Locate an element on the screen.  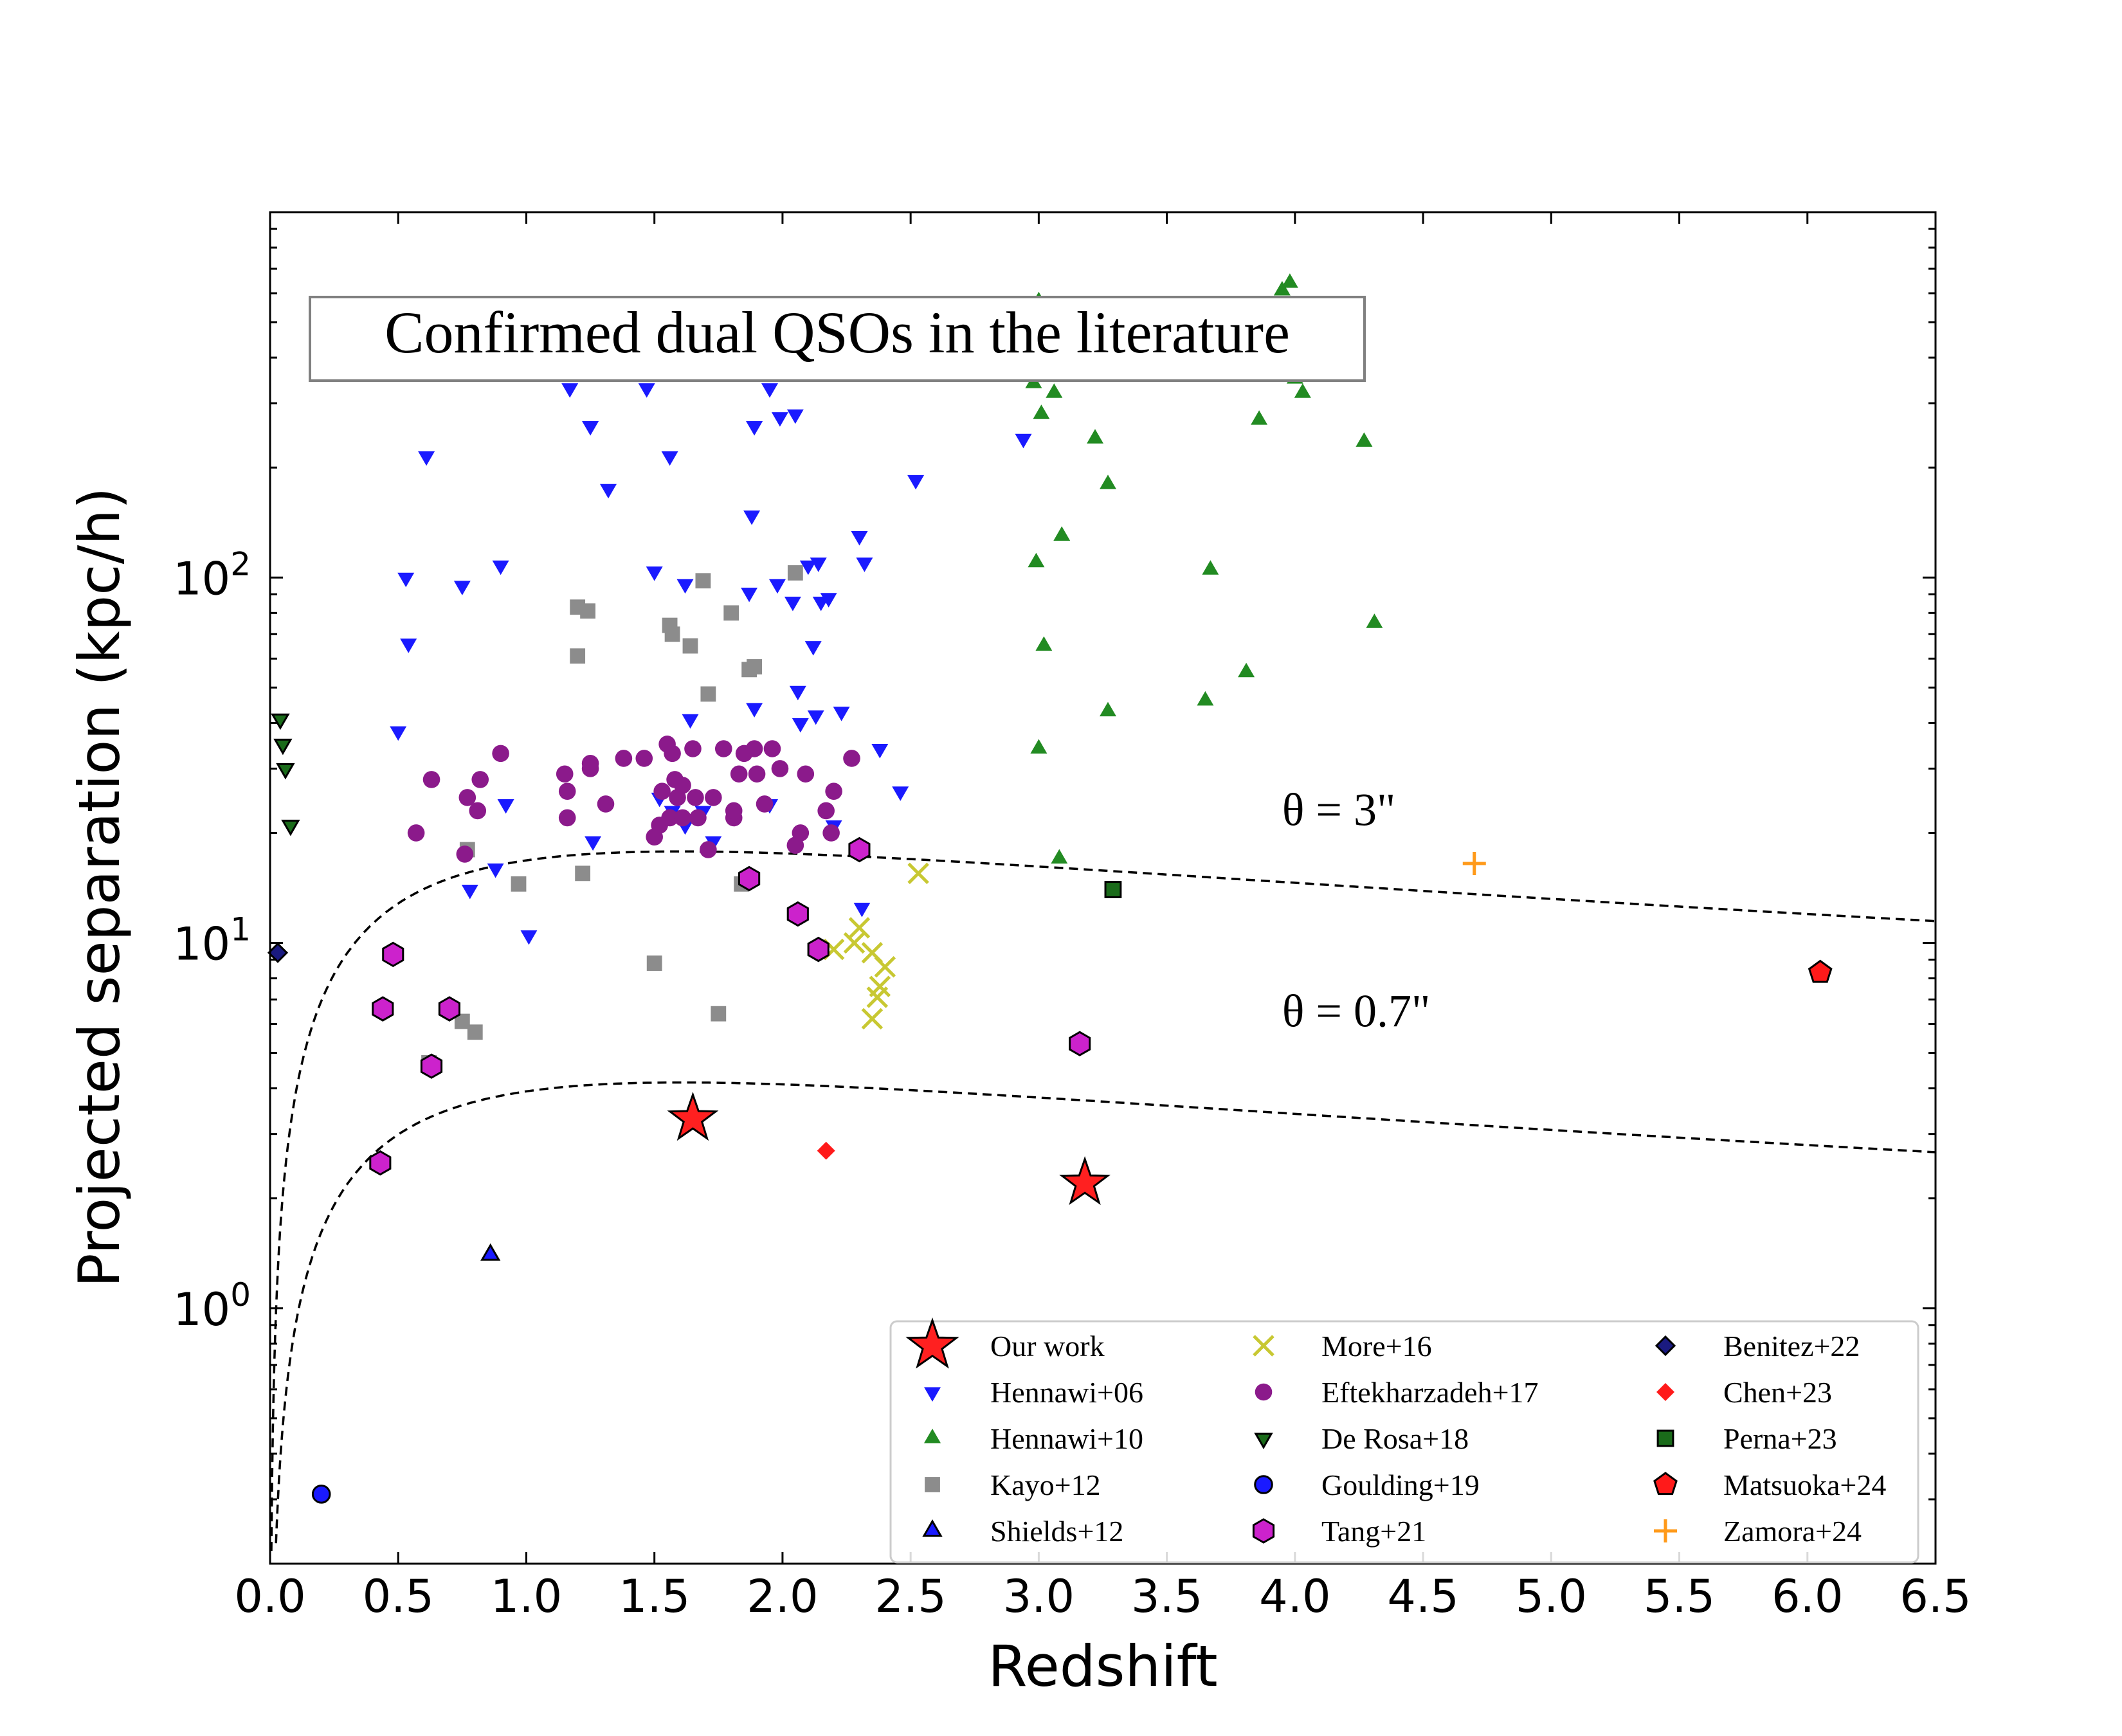
legend-item-perna-23: Perna+23 is located at coordinates (1746, 1438).